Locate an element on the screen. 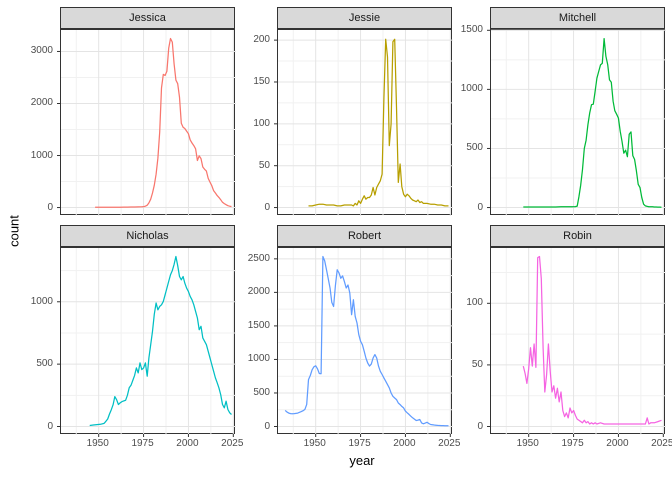 The image size is (672, 480). y-axis-title: count is located at coordinates (14, 231).